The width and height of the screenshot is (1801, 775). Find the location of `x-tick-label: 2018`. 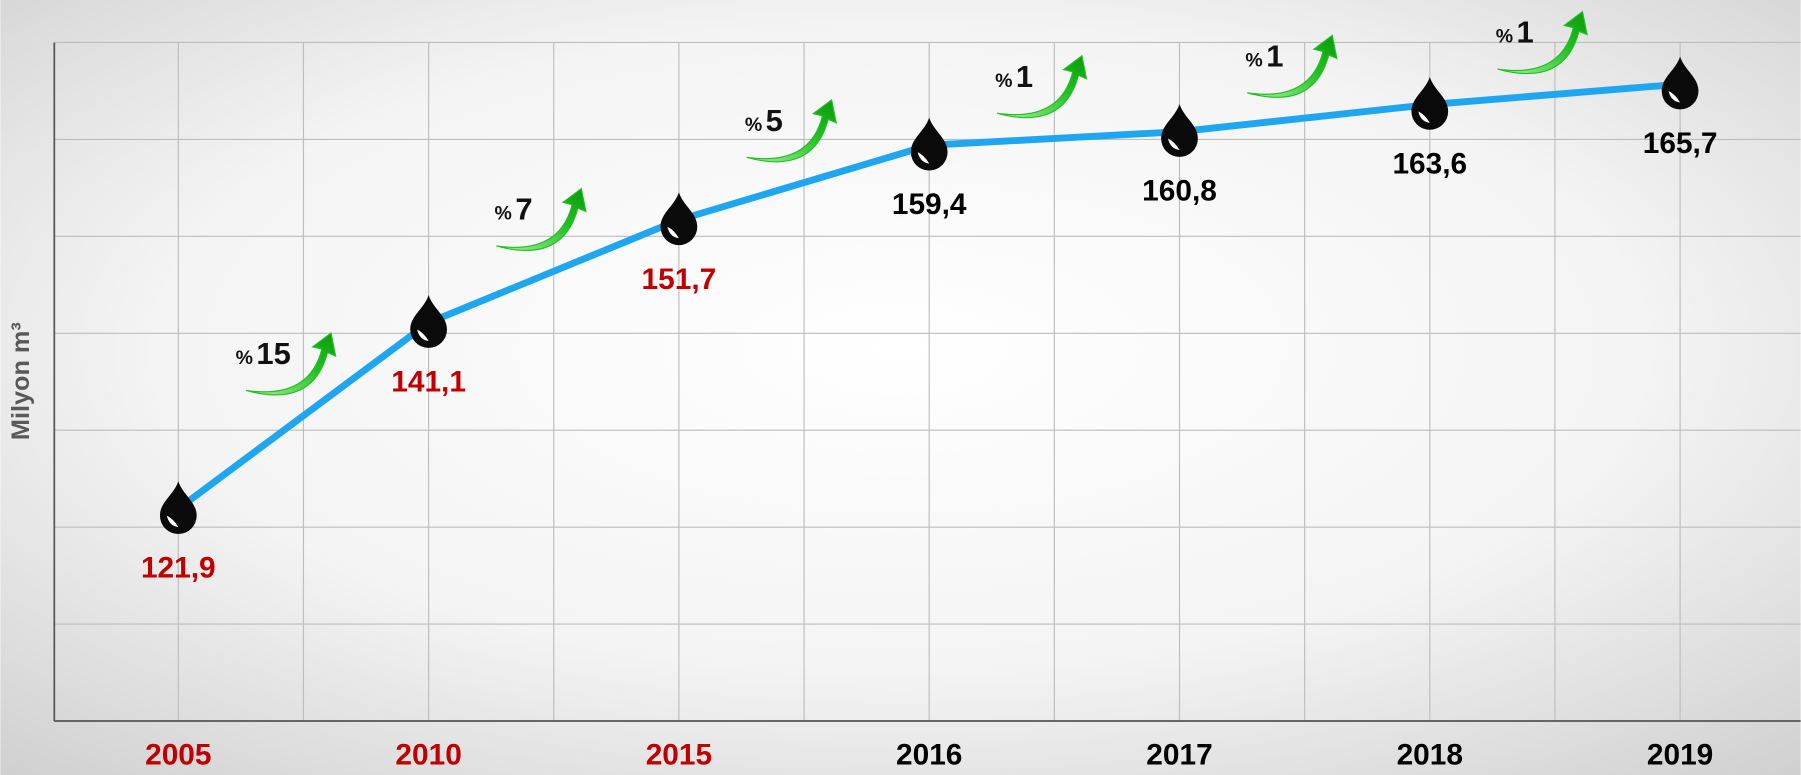

x-tick-label: 2018 is located at coordinates (1430, 755).